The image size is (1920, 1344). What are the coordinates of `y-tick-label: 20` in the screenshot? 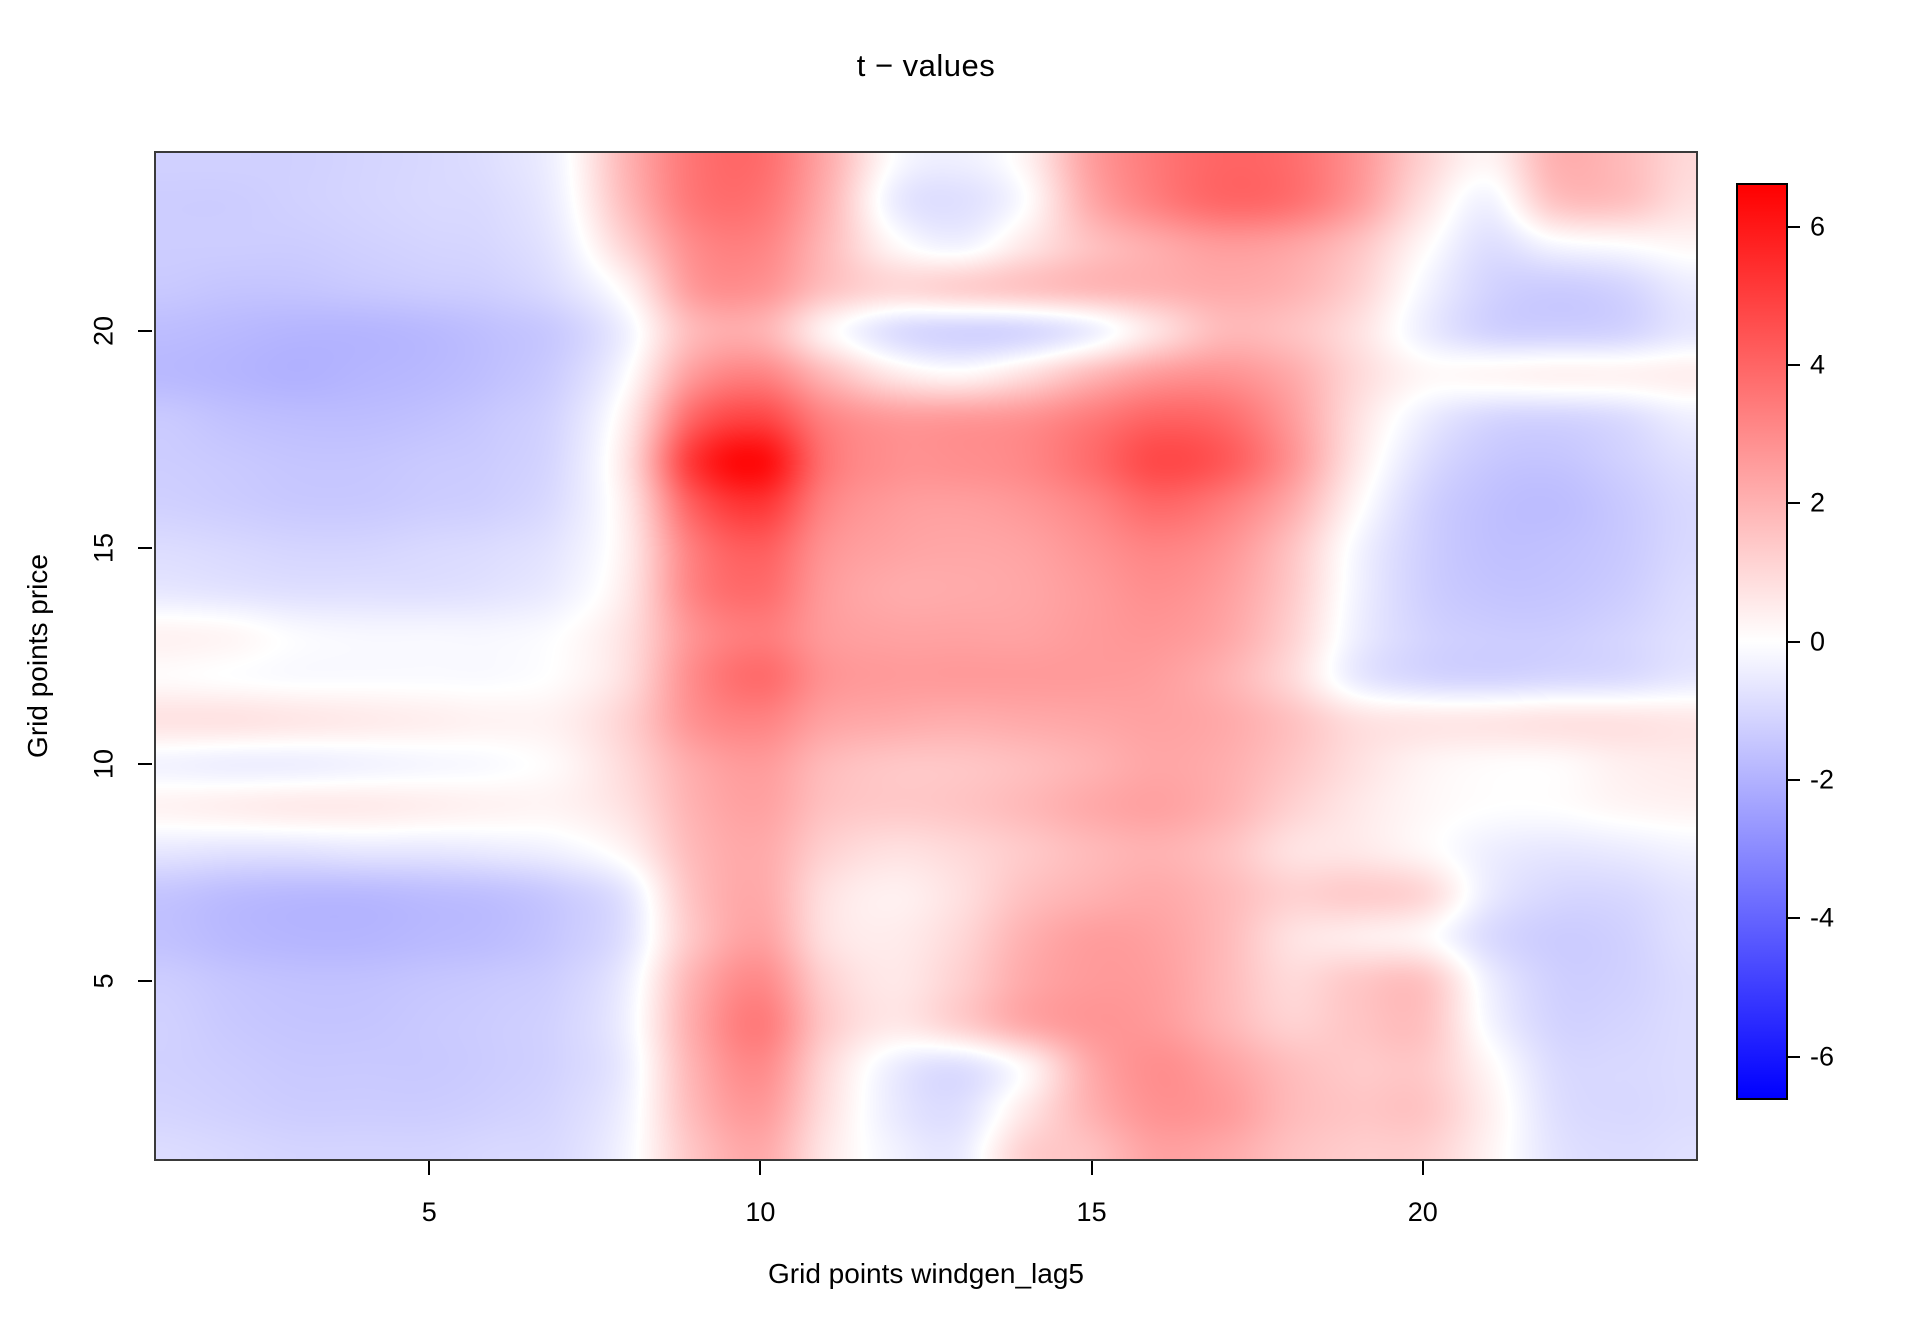 It's located at (103, 331).